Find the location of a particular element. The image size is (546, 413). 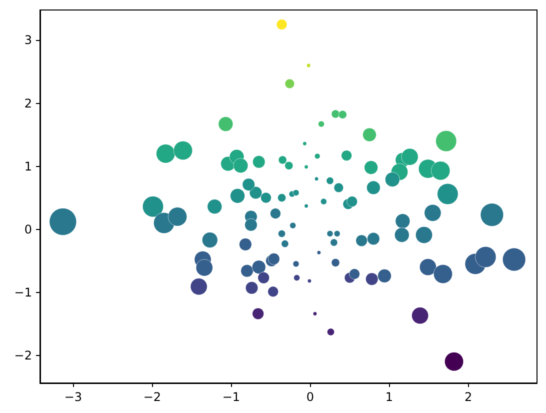

y-tick-label: −1 is located at coordinates (23, 292).